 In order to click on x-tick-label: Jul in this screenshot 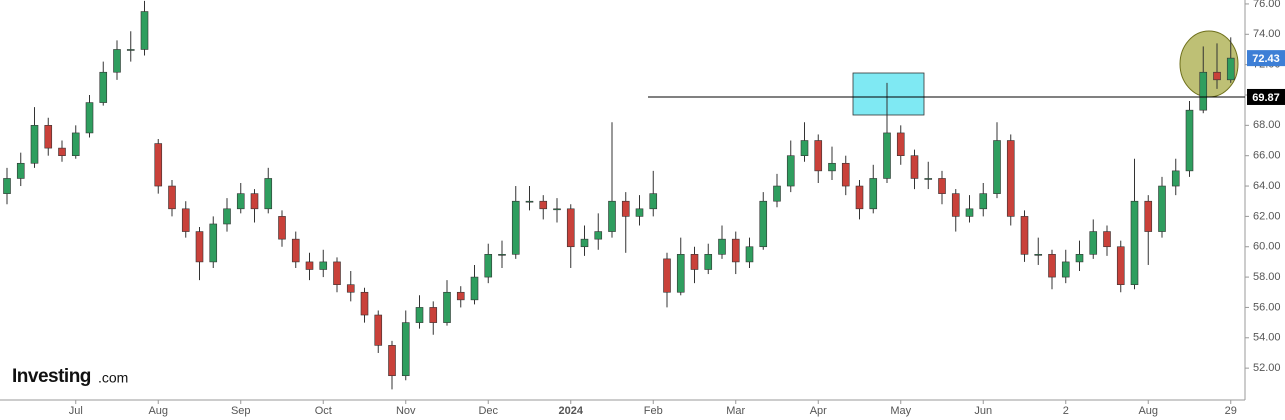, I will do `click(76, 411)`.